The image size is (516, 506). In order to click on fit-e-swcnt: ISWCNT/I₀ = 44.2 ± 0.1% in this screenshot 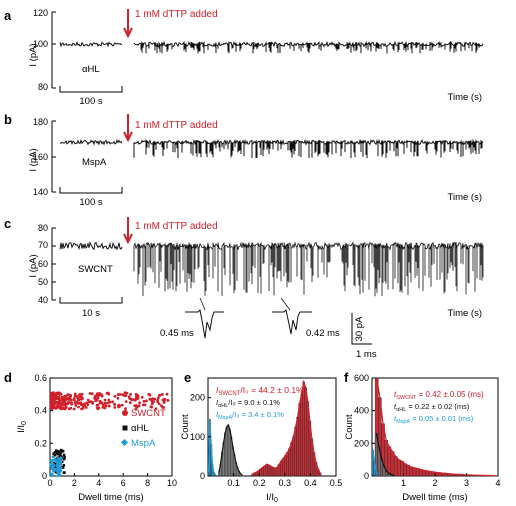, I will do `click(260, 391)`.